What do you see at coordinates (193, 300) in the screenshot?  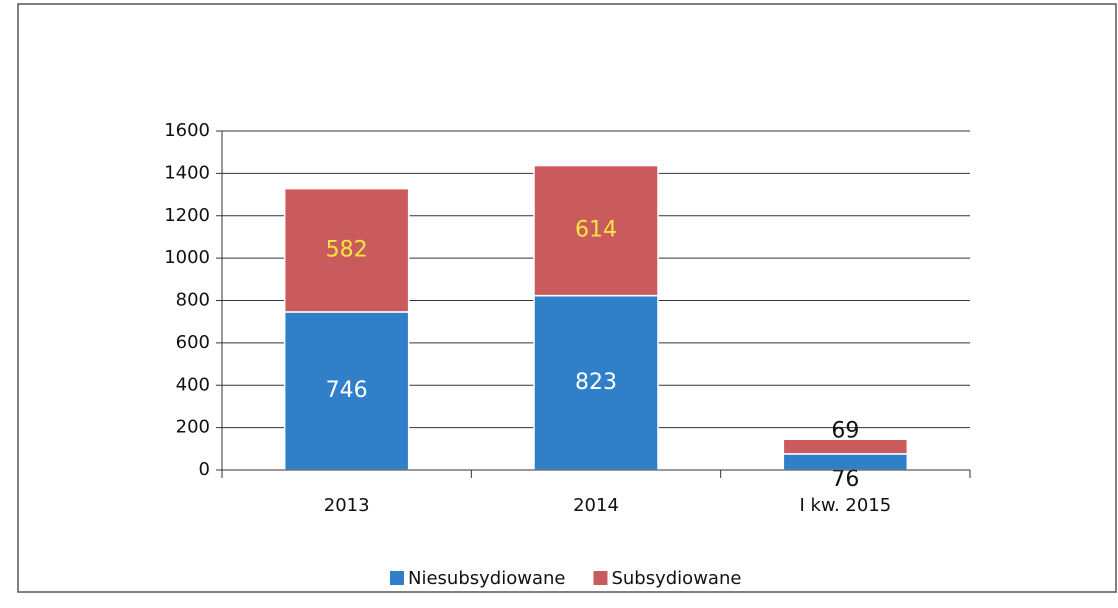 I see `y-tick-label: 800` at bounding box center [193, 300].